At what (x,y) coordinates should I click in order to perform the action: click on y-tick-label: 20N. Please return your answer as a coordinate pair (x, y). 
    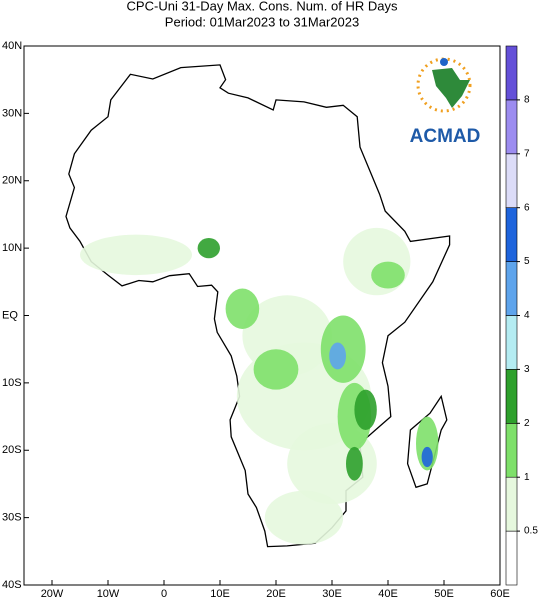
    Looking at the image, I should click on (12, 181).